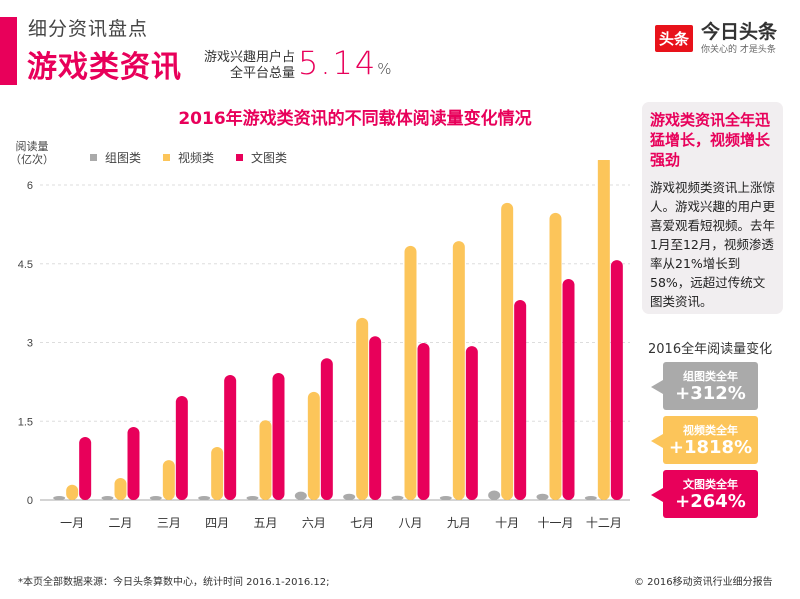 The width and height of the screenshot is (800, 599). Describe the element at coordinates (362, 523) in the screenshot. I see `x-tick-label: 七月` at that location.